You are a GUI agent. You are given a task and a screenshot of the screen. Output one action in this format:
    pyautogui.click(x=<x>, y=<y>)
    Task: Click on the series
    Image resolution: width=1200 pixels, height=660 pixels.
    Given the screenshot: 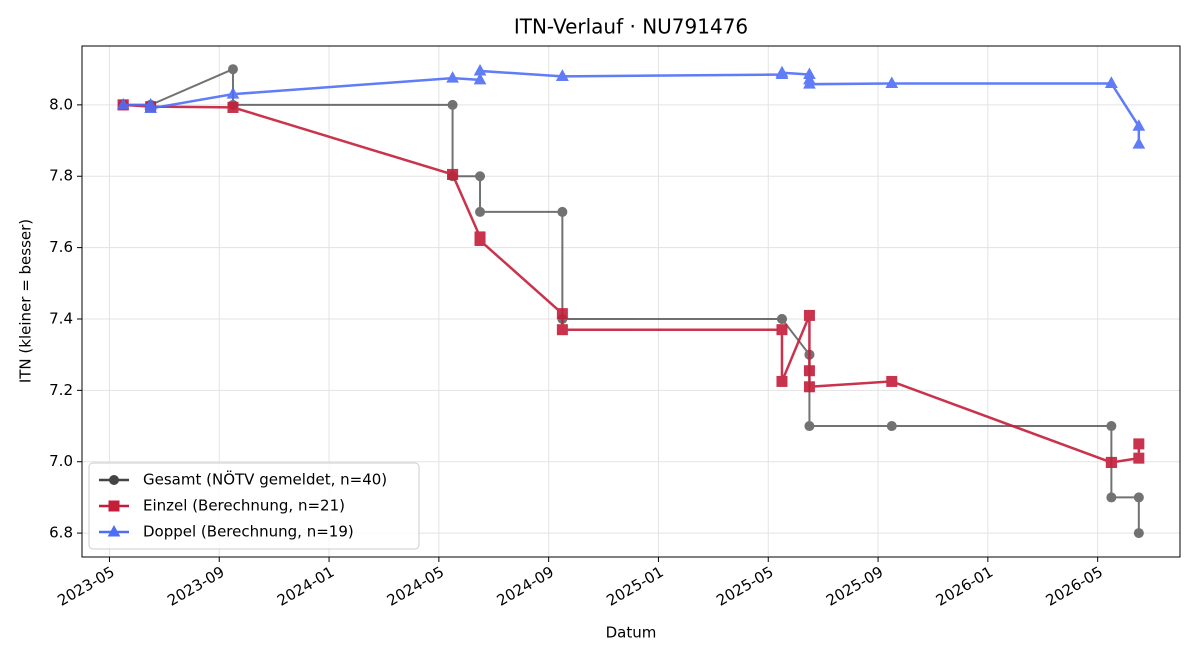 What is the action you would take?
    pyautogui.click(x=631, y=106)
    